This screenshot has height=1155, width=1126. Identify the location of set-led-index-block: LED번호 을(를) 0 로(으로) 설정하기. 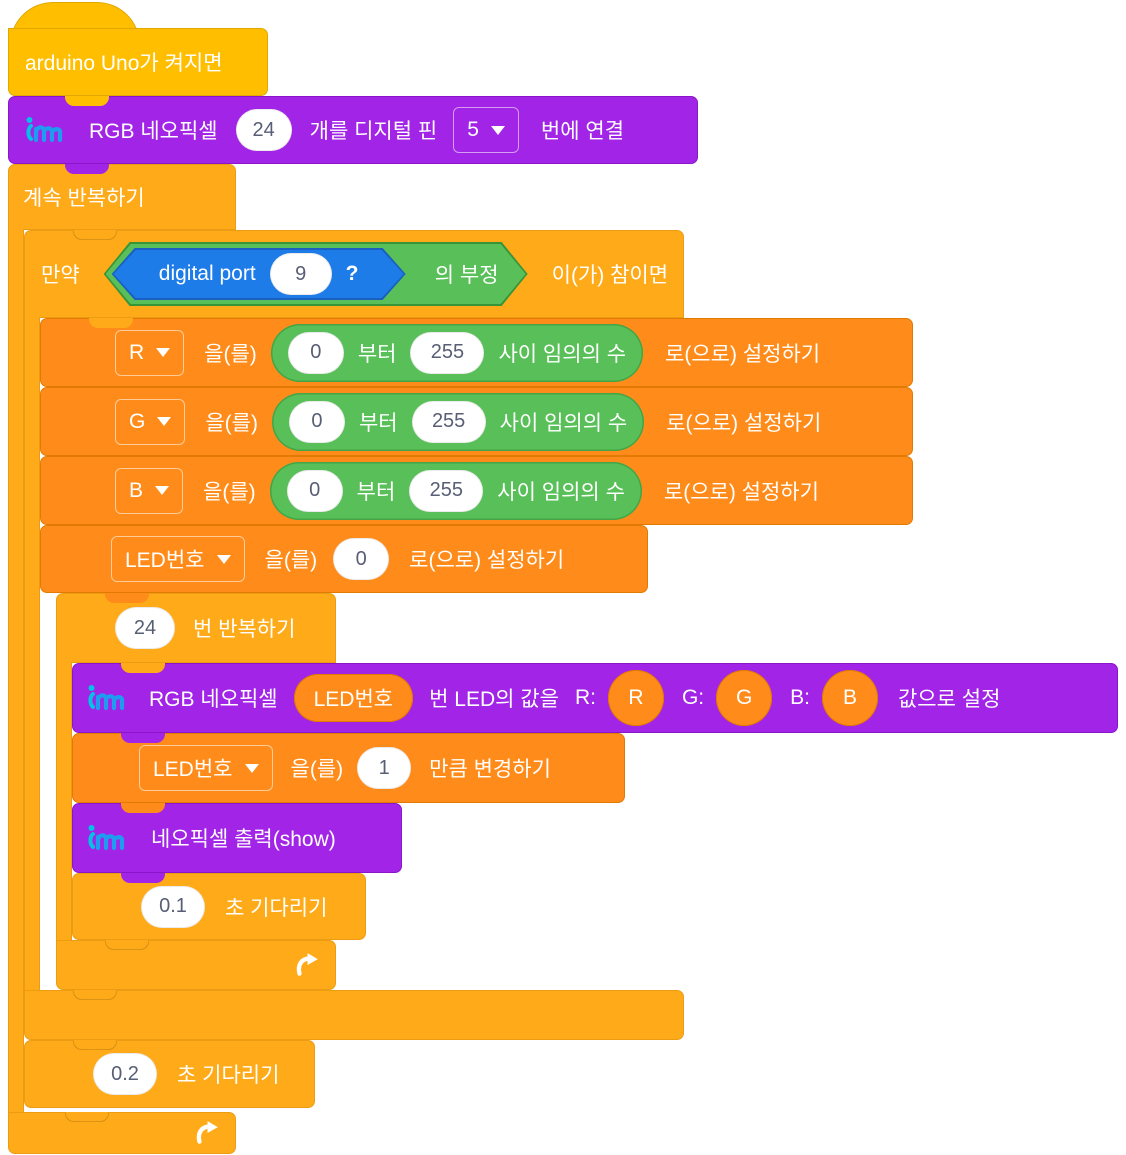
(344, 559).